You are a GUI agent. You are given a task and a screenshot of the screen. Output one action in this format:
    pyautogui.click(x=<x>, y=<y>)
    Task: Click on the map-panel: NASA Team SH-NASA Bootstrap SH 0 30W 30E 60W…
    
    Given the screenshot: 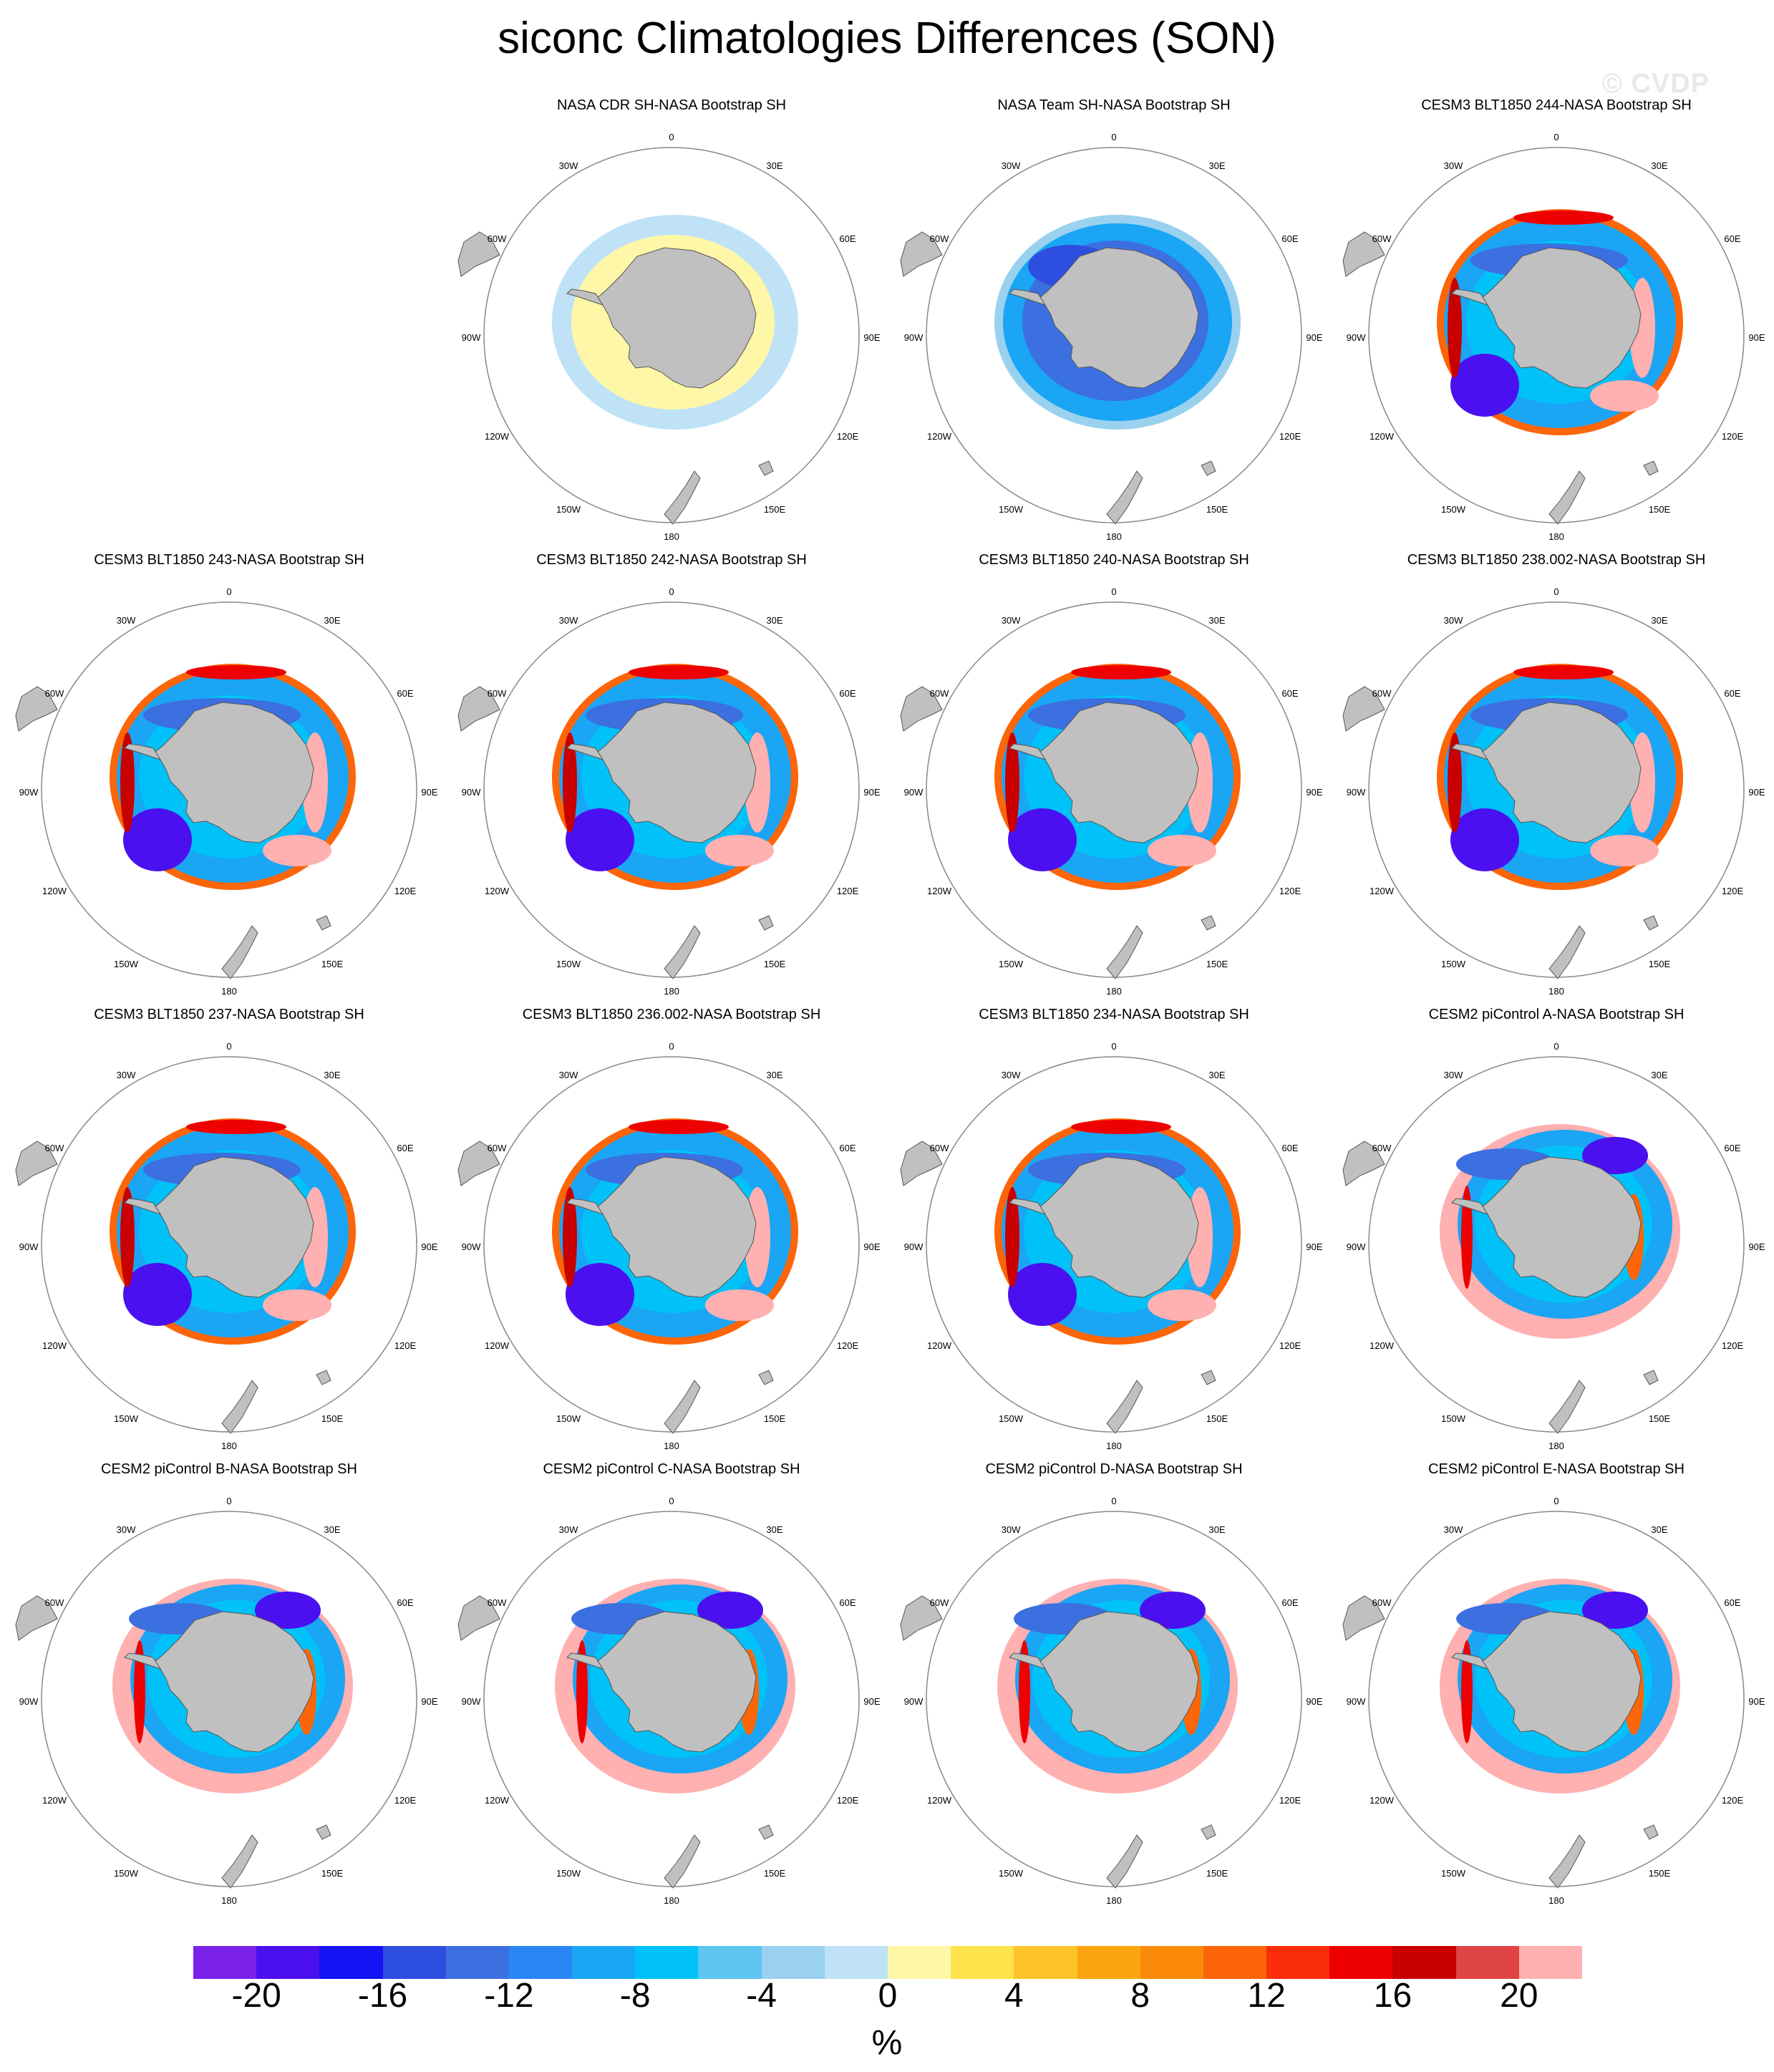 What is the action you would take?
    pyautogui.click(x=1114, y=324)
    